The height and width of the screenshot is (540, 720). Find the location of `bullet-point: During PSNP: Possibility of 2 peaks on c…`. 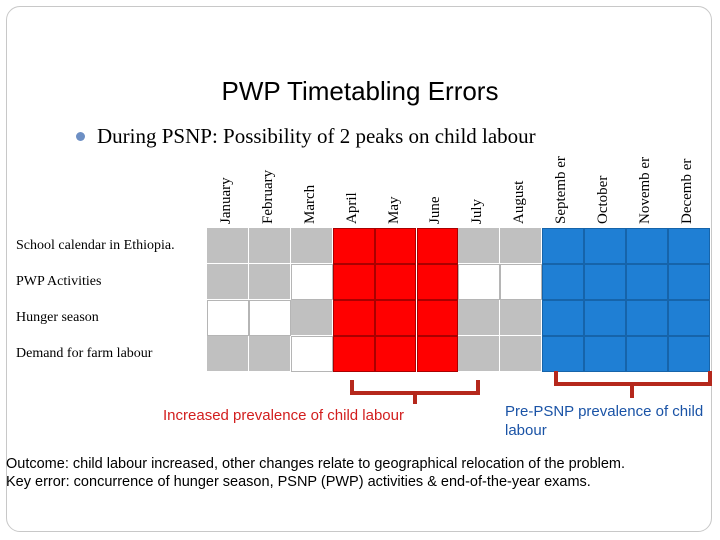

bullet-point: During PSNP: Possibility of 2 peaks on c… is located at coordinates (306, 136).